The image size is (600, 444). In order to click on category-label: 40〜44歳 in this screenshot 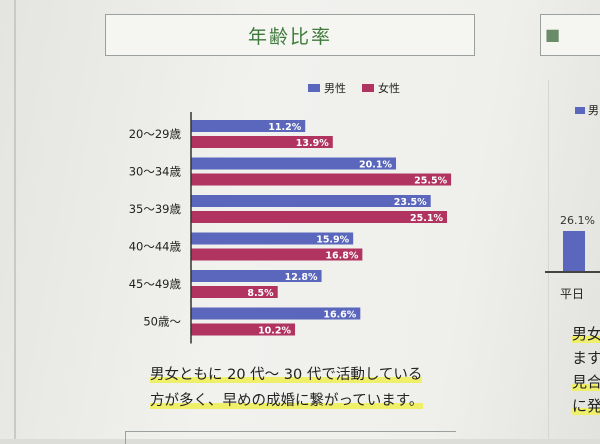, I will do `click(155, 247)`.